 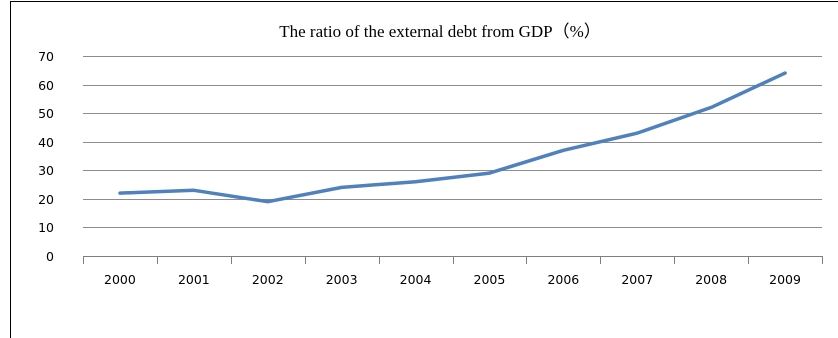 I want to click on y-tick-label: 70, so click(x=46, y=56).